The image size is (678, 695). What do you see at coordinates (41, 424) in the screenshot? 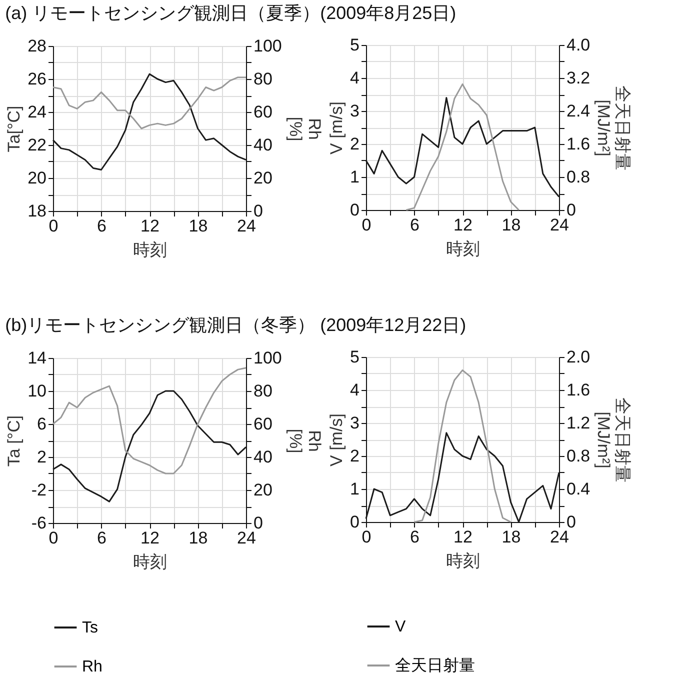
I see `y-tick-label: 6` at bounding box center [41, 424].